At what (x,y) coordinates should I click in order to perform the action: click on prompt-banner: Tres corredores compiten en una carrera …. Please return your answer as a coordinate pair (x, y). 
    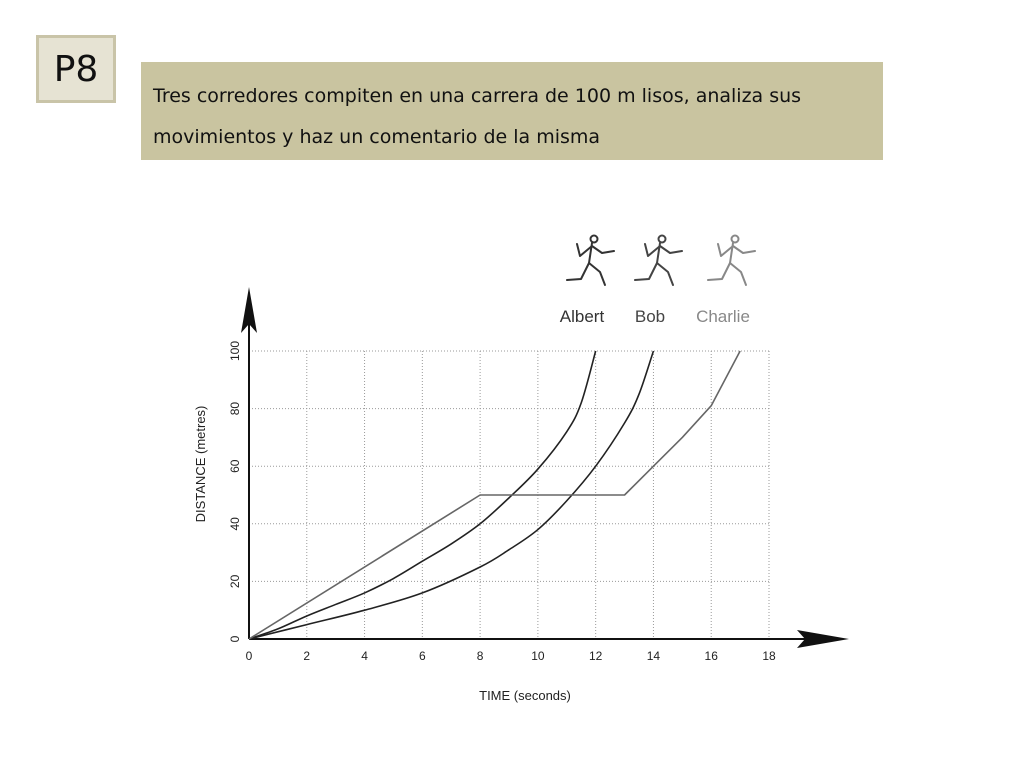
    Looking at the image, I should click on (512, 111).